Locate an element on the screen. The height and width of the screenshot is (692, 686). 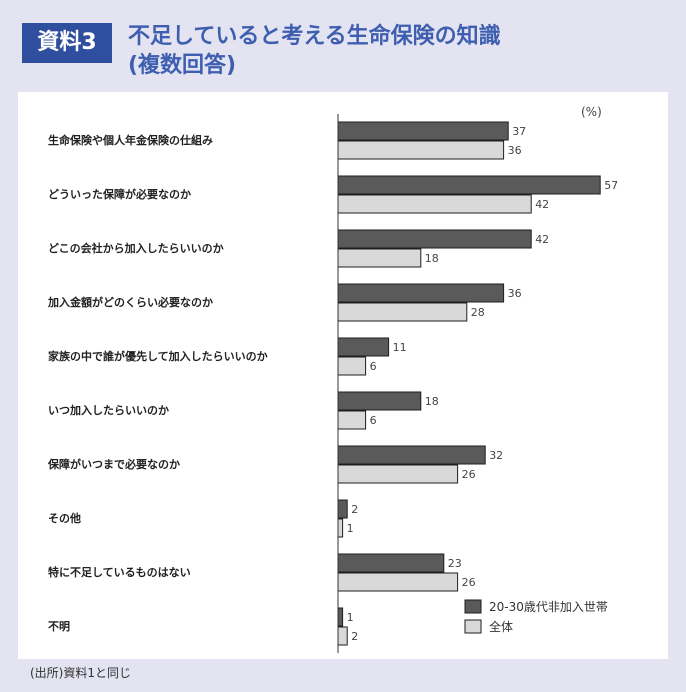
category-label: その他 is located at coordinates (64, 518).